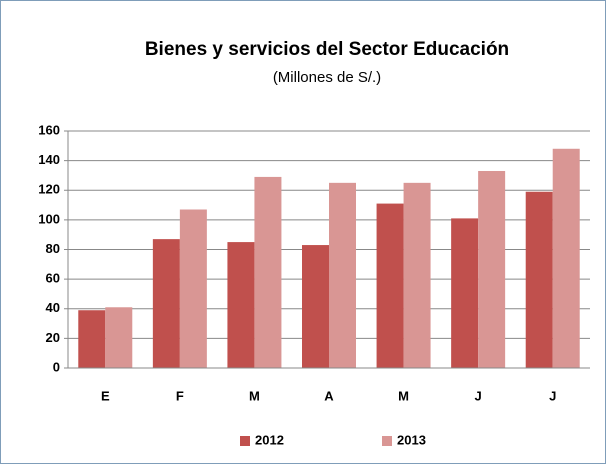 The width and height of the screenshot is (606, 464). What do you see at coordinates (53, 337) in the screenshot?
I see `y-tick-label: 20` at bounding box center [53, 337].